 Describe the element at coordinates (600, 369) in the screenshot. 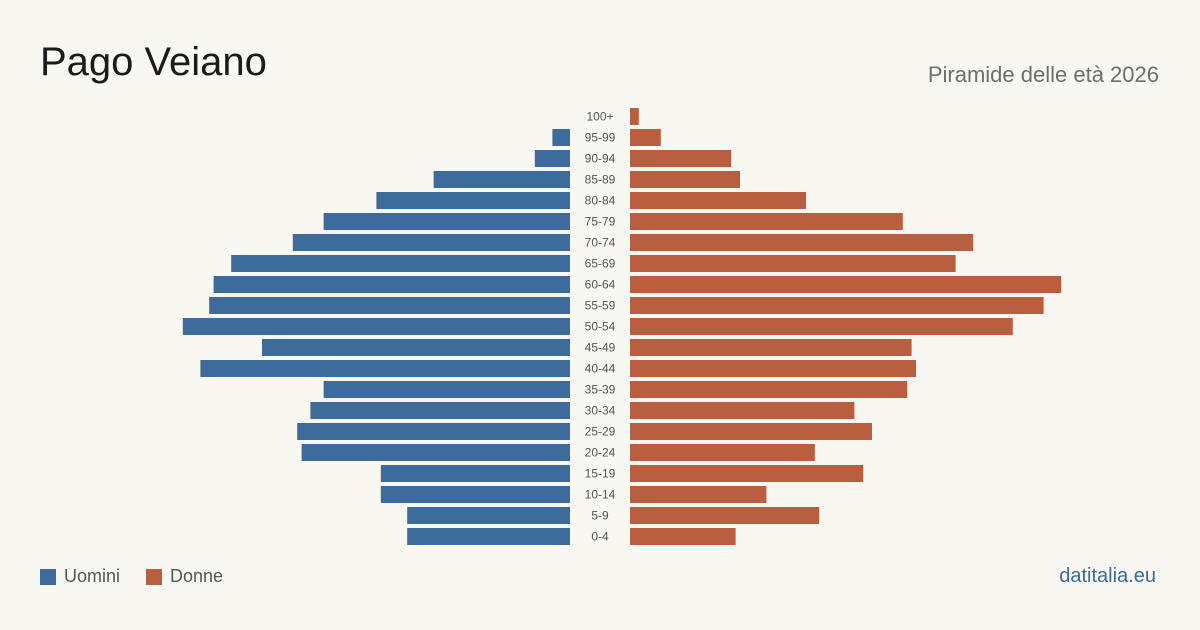

I see `tick-label-40-44: 40-44` at that location.